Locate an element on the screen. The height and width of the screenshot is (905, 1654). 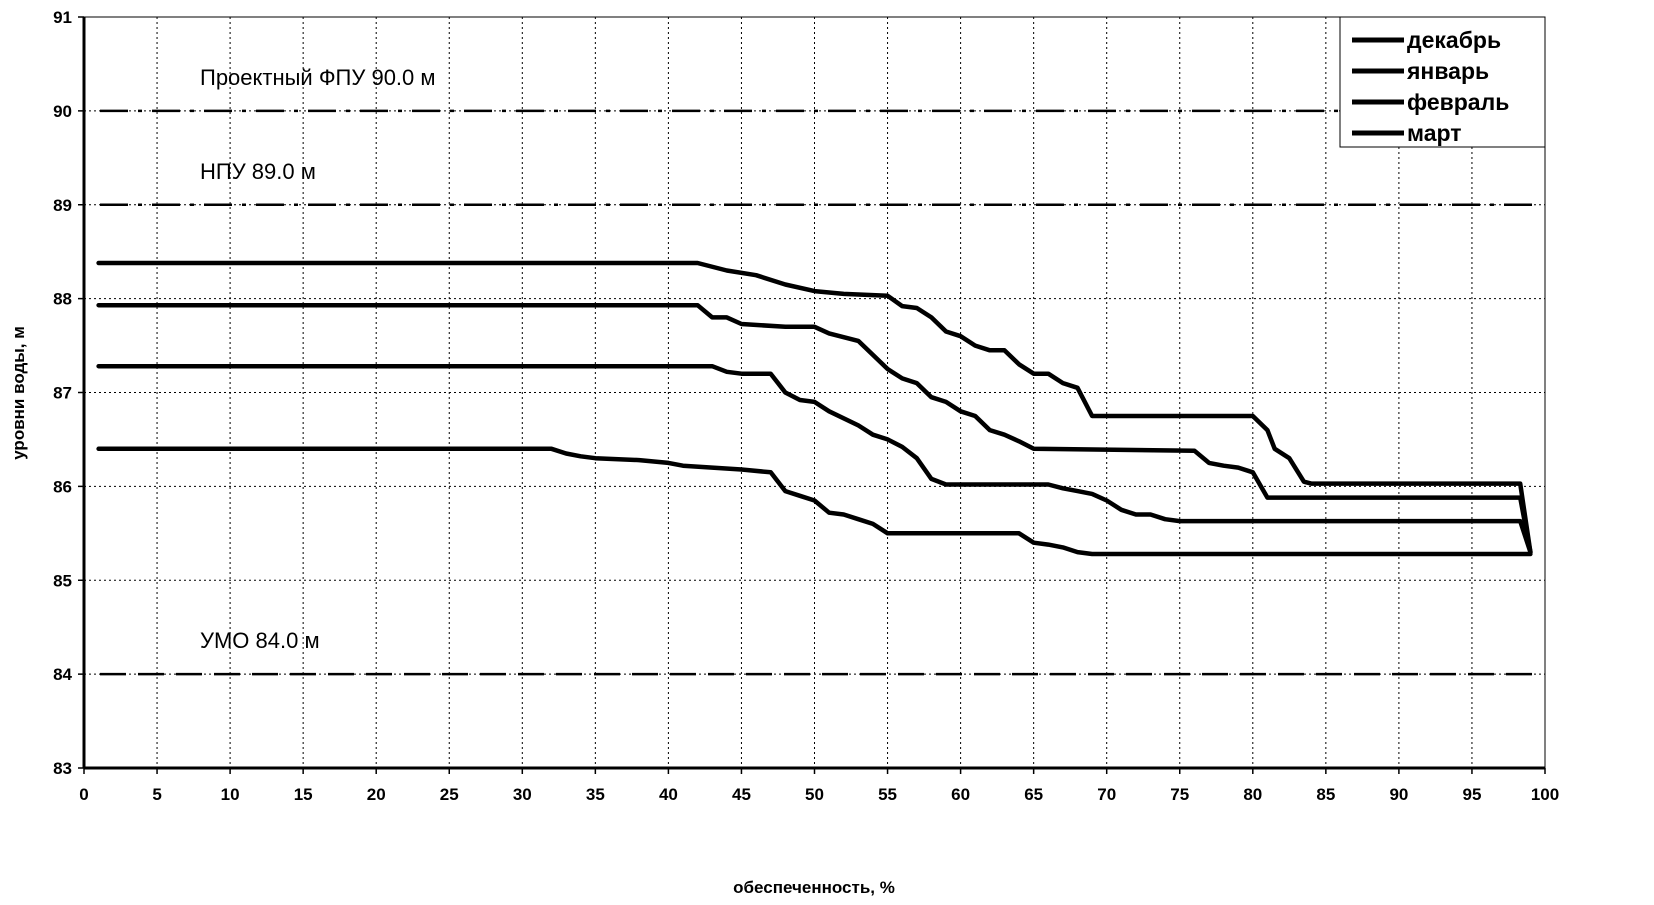
x-tick-label: 15 is located at coordinates (303, 794).